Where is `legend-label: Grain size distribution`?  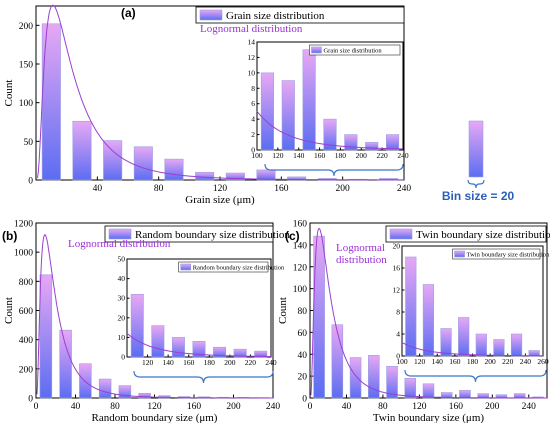
legend-label: Grain size distribution is located at coordinates (275, 16).